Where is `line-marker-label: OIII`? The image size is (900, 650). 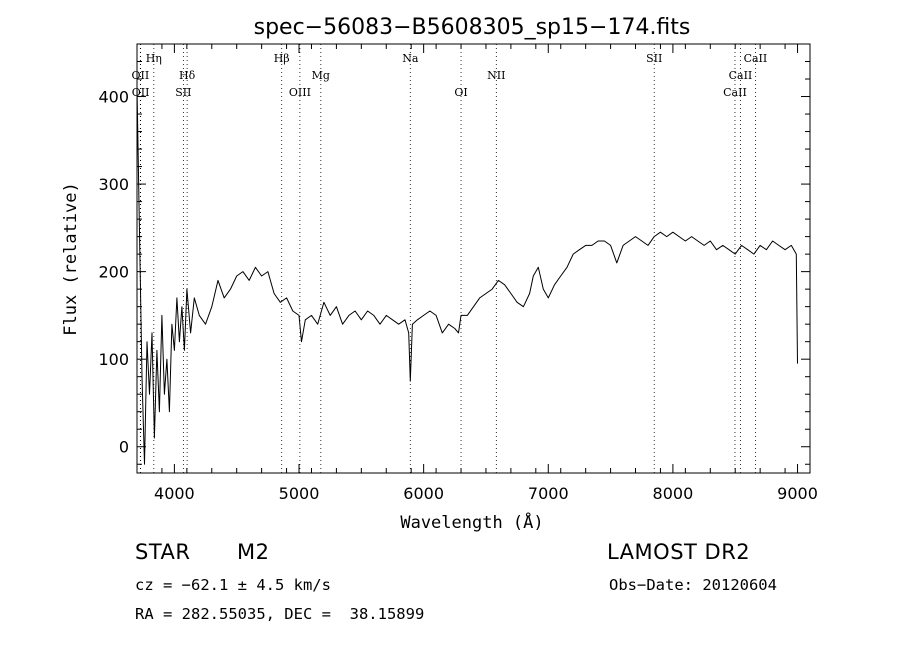
line-marker-label: OIII is located at coordinates (300, 92).